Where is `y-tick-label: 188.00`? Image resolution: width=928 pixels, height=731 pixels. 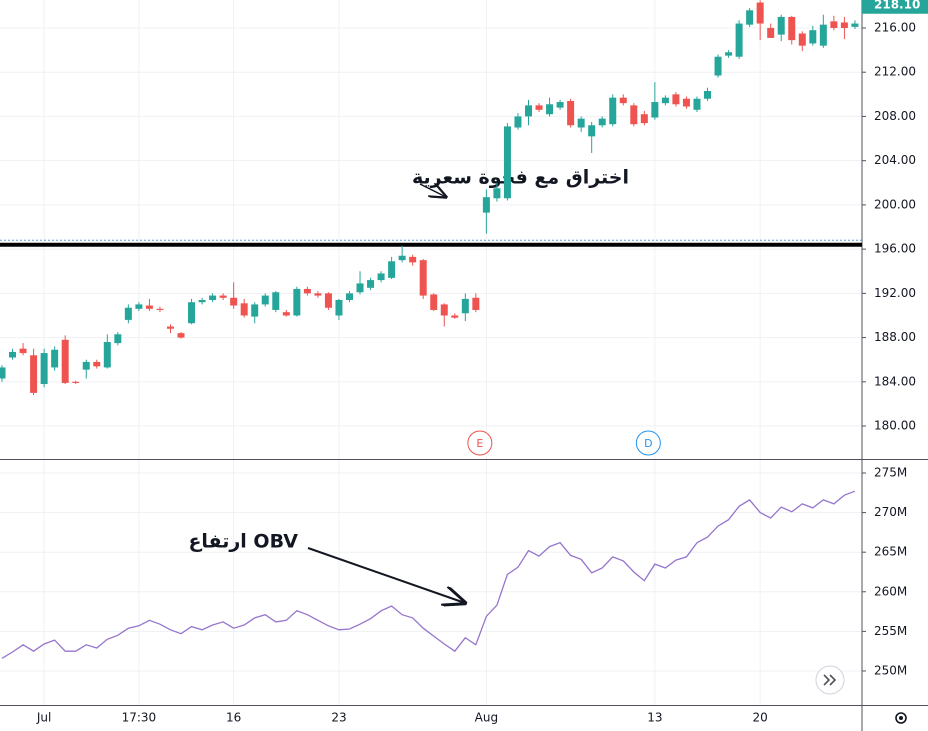
y-tick-label: 188.00 is located at coordinates (895, 337).